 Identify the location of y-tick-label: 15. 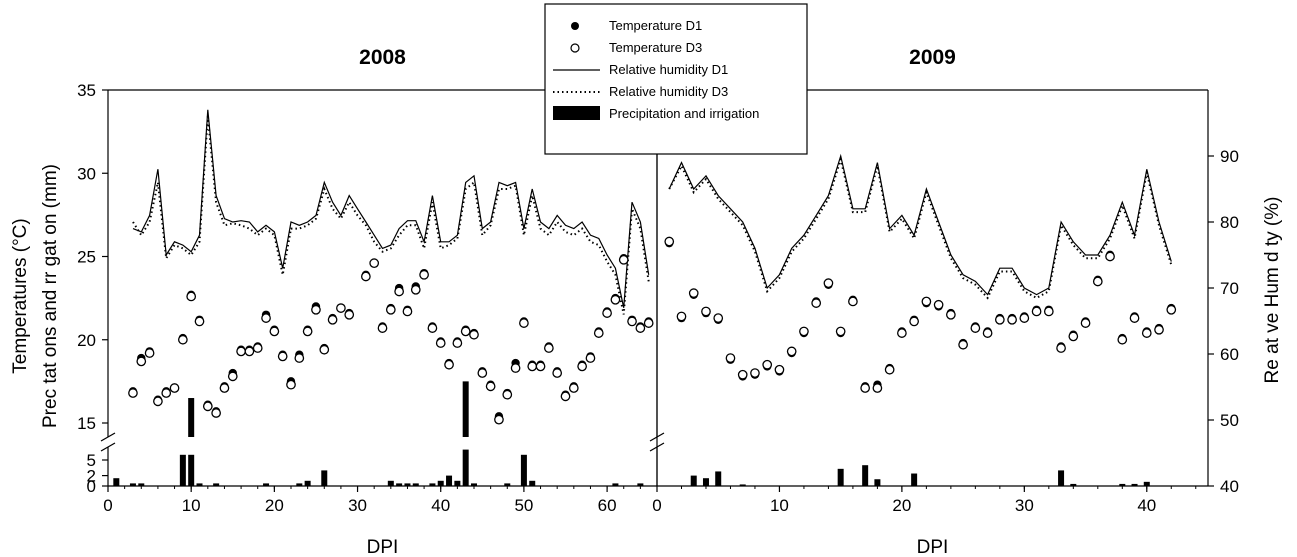
(86, 423).